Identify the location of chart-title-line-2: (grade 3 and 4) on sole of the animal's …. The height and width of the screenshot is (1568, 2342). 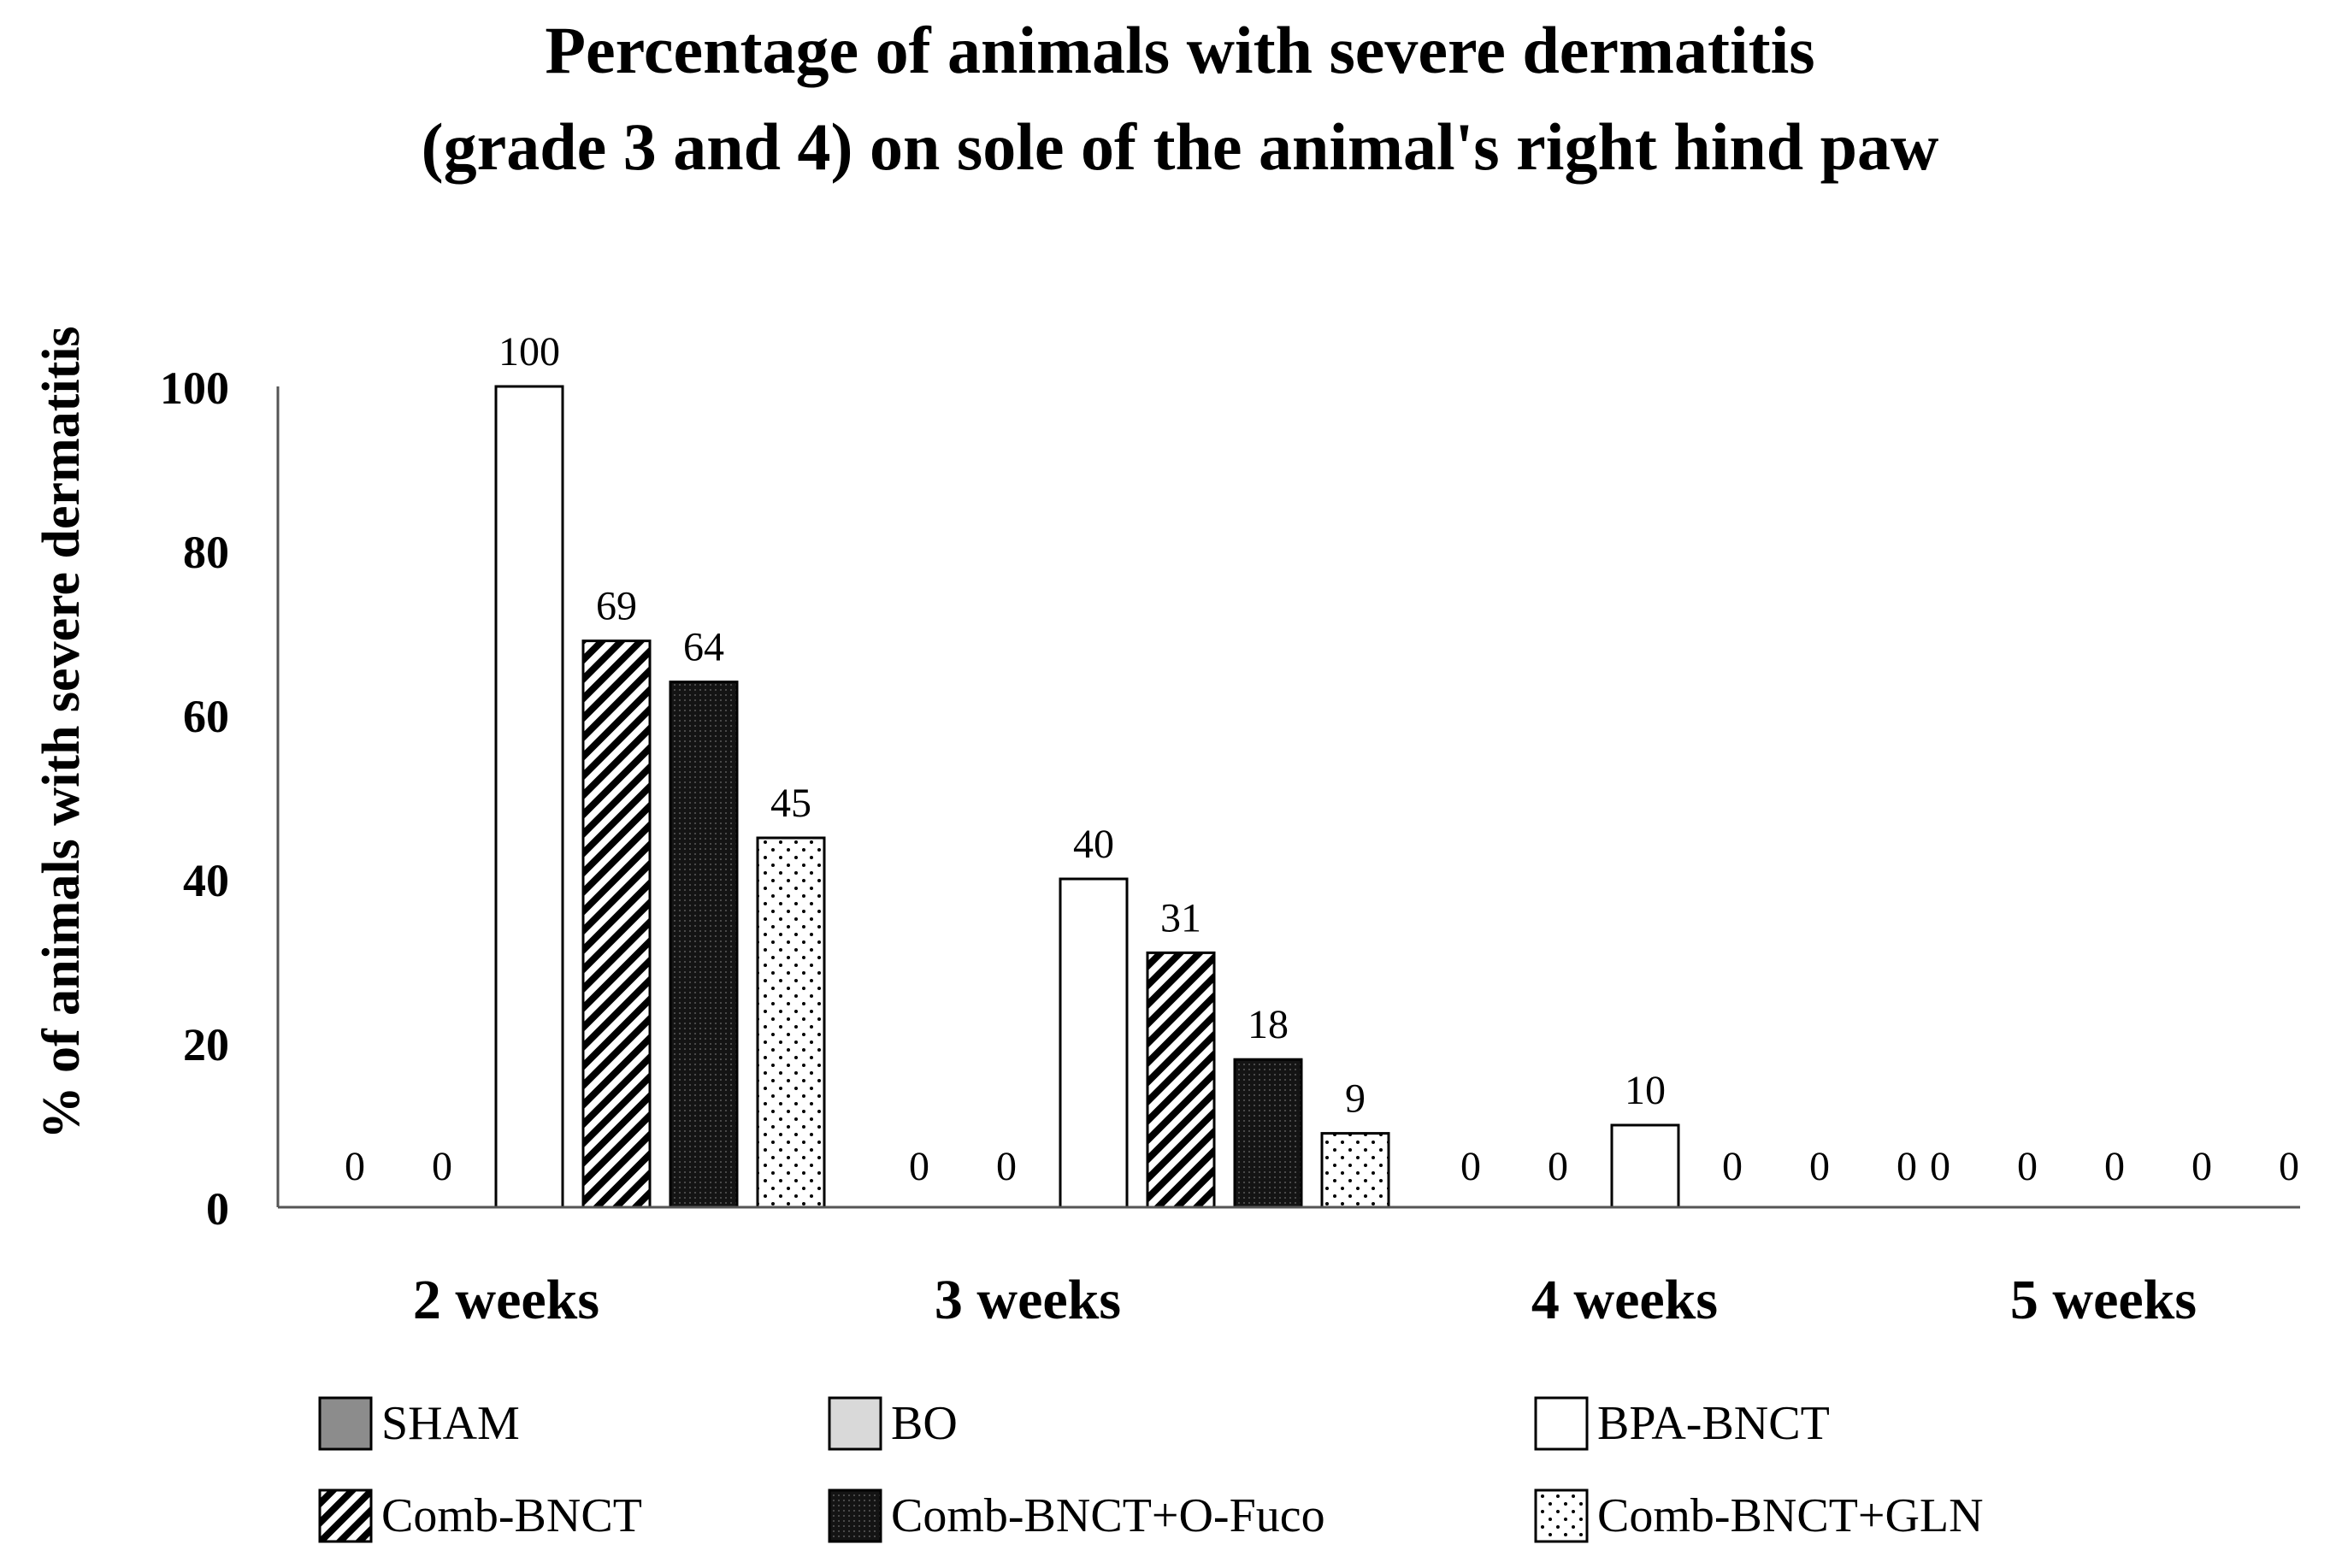
(1180, 146).